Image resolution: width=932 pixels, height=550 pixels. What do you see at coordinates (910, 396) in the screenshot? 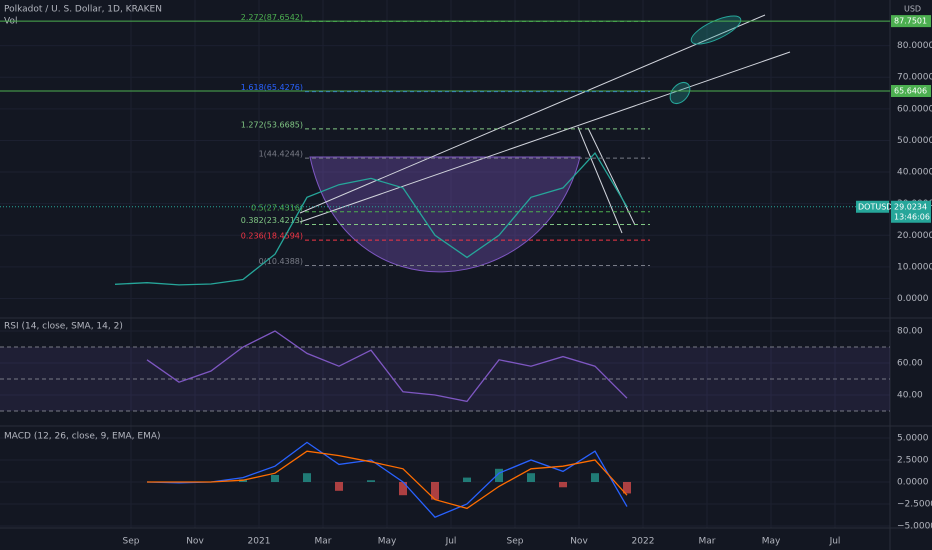
I see `y-tick-label: 40.00` at bounding box center [910, 396].